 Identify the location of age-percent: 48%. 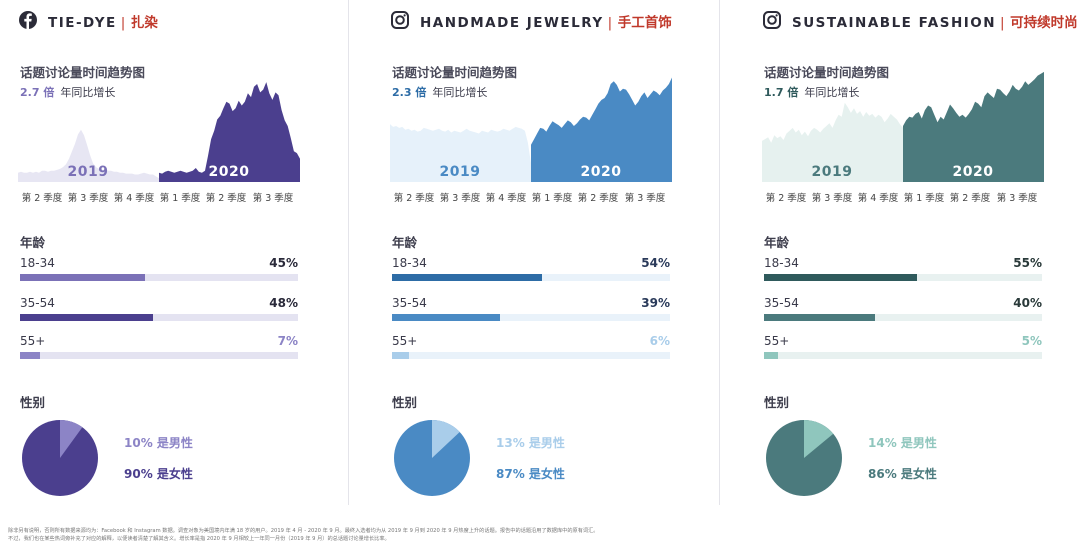
(283, 303).